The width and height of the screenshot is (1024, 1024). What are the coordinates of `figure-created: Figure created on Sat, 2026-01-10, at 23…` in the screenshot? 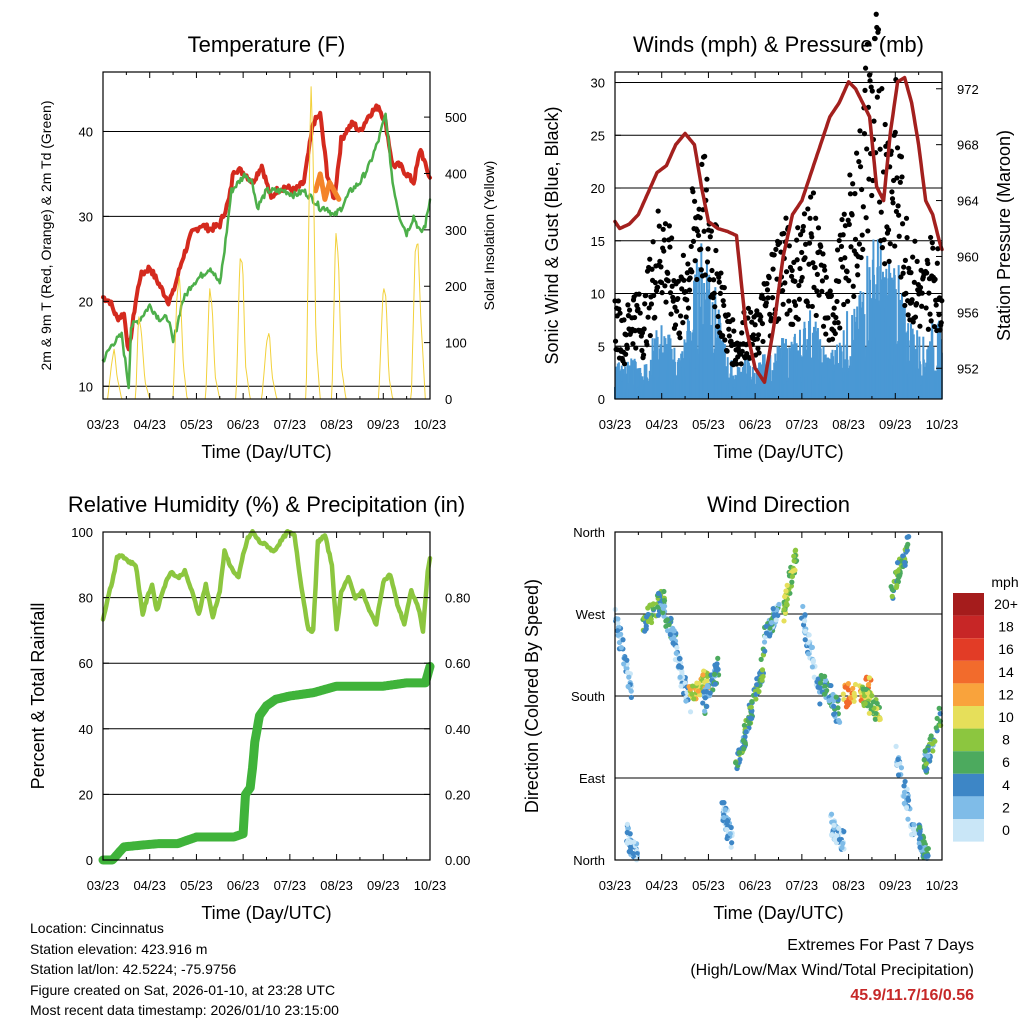 It's located at (183, 989).